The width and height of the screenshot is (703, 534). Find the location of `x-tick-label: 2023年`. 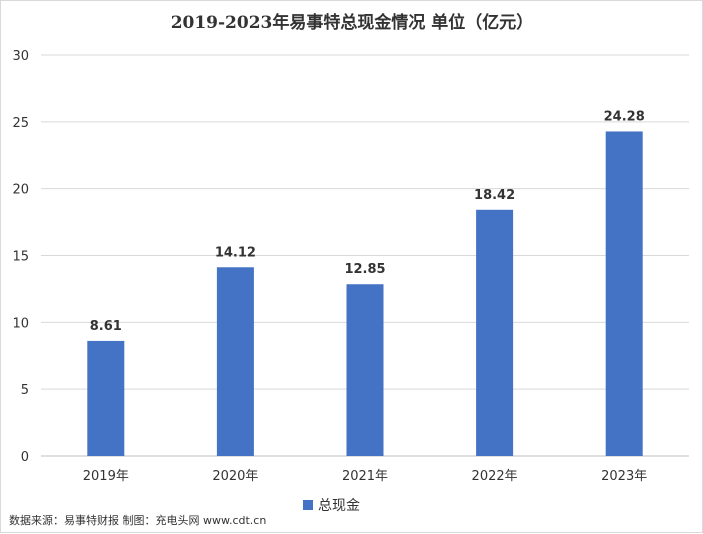

x-tick-label: 2023年 is located at coordinates (624, 476).